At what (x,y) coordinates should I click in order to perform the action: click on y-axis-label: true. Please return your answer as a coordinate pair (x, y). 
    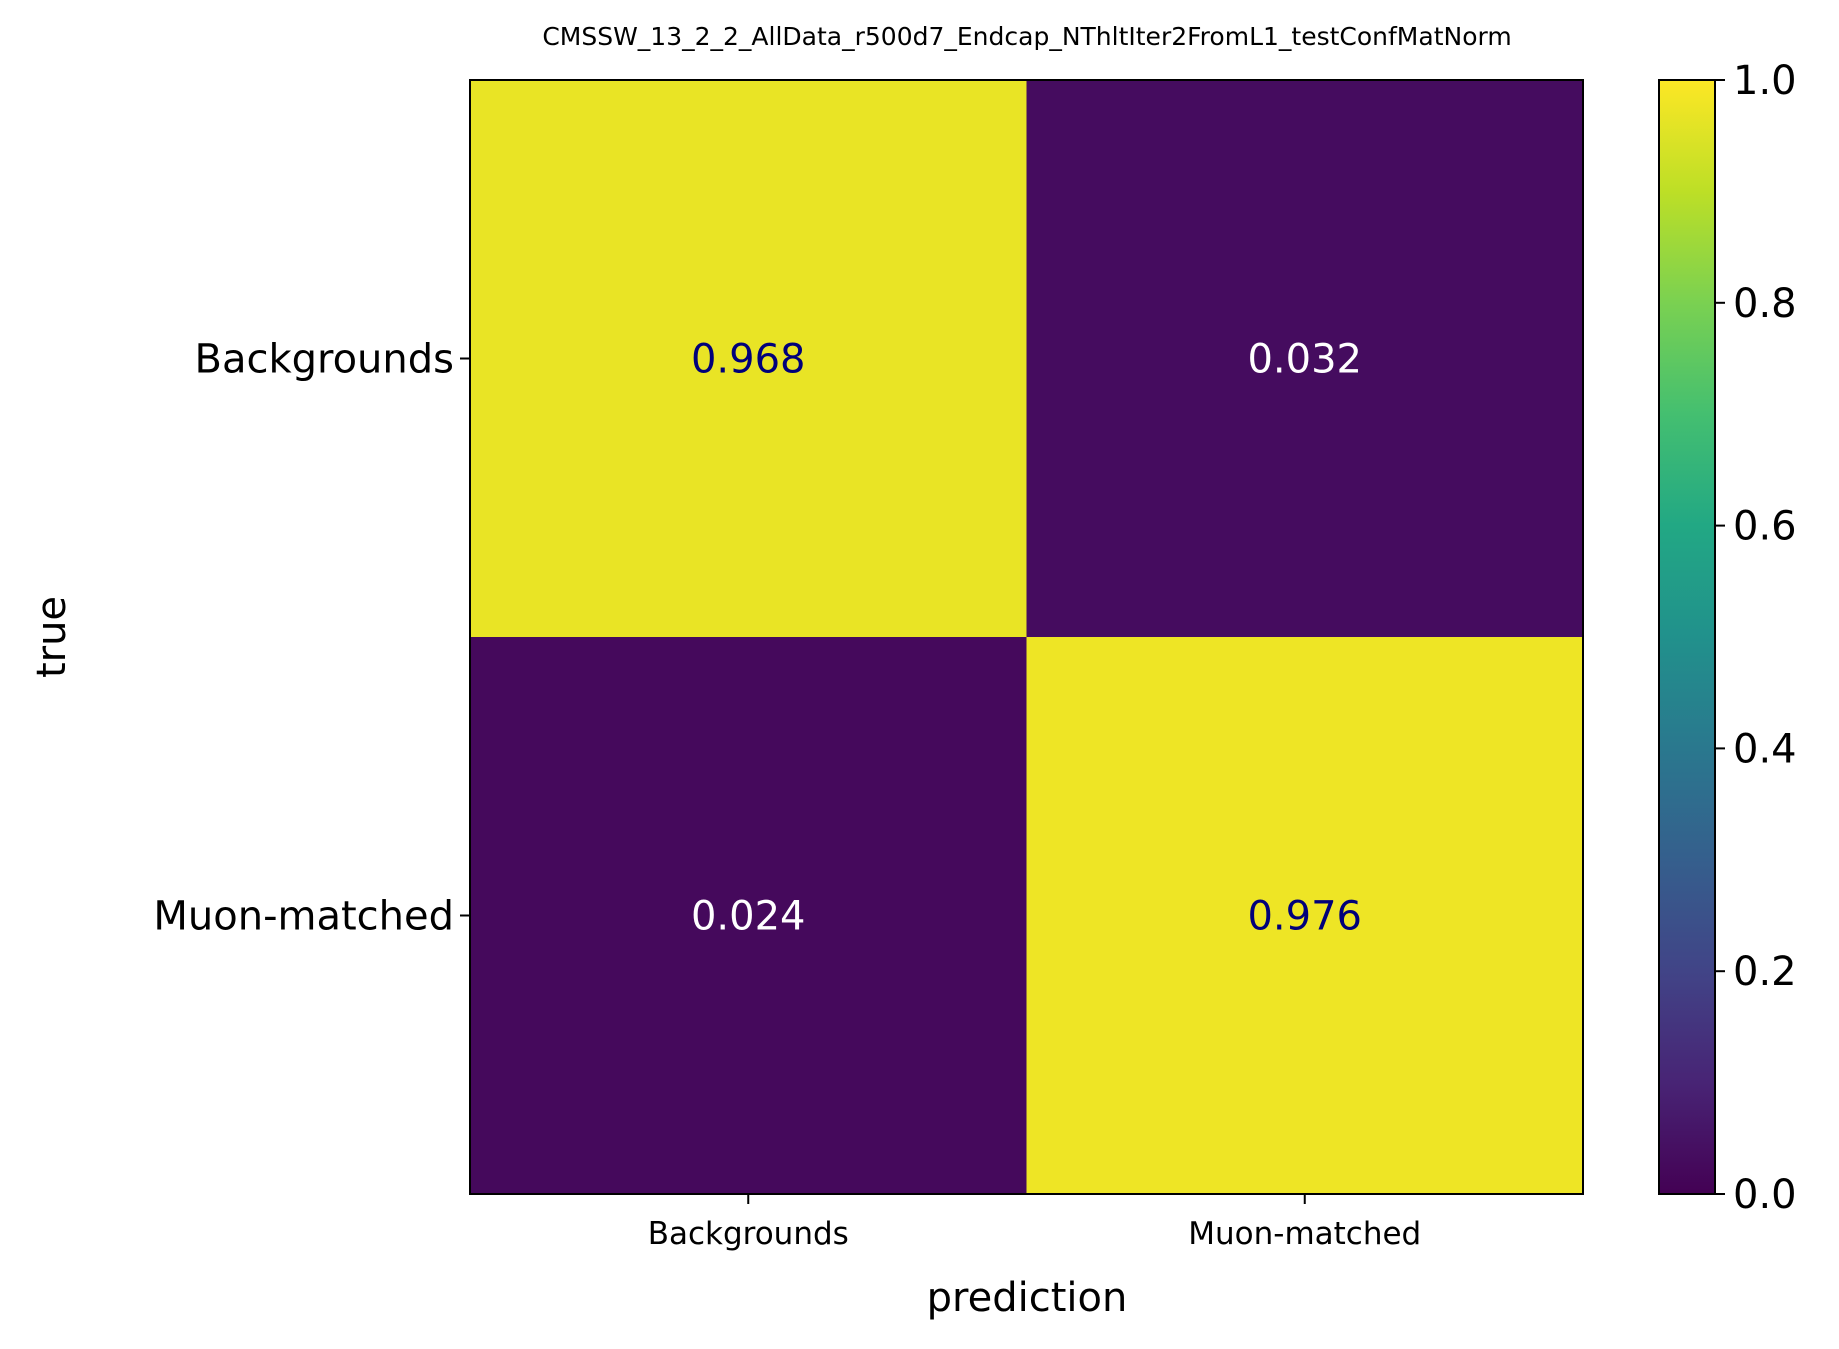
    Looking at the image, I should click on (52, 637).